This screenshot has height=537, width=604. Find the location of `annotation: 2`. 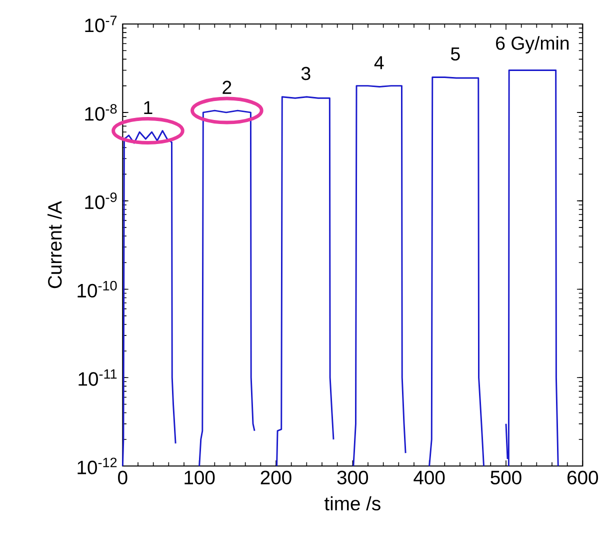

annotation: 2 is located at coordinates (227, 87).